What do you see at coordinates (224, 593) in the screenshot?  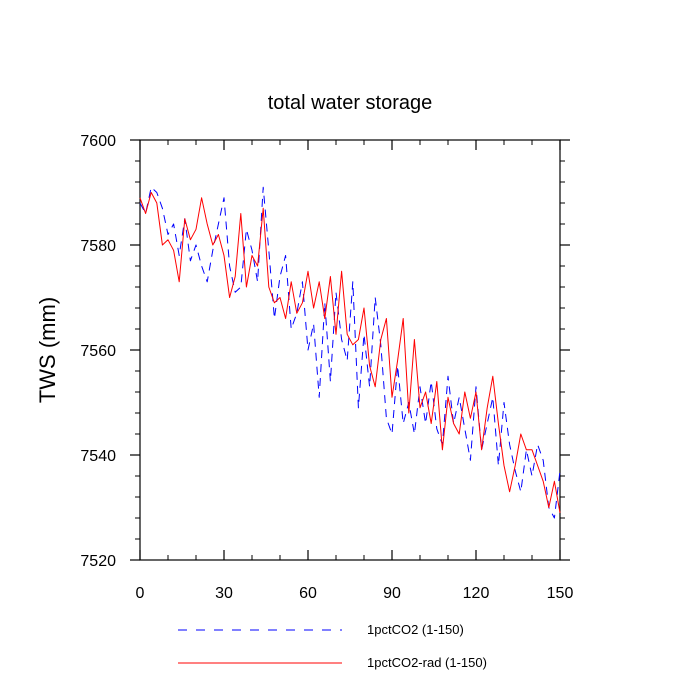 I see `x-tick-label: 30` at bounding box center [224, 593].